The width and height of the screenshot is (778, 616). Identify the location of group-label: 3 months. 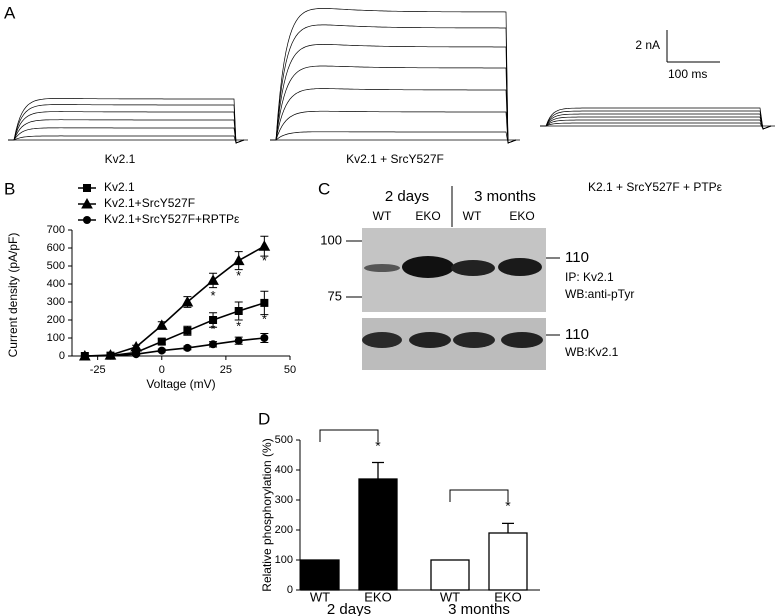
(479, 608).